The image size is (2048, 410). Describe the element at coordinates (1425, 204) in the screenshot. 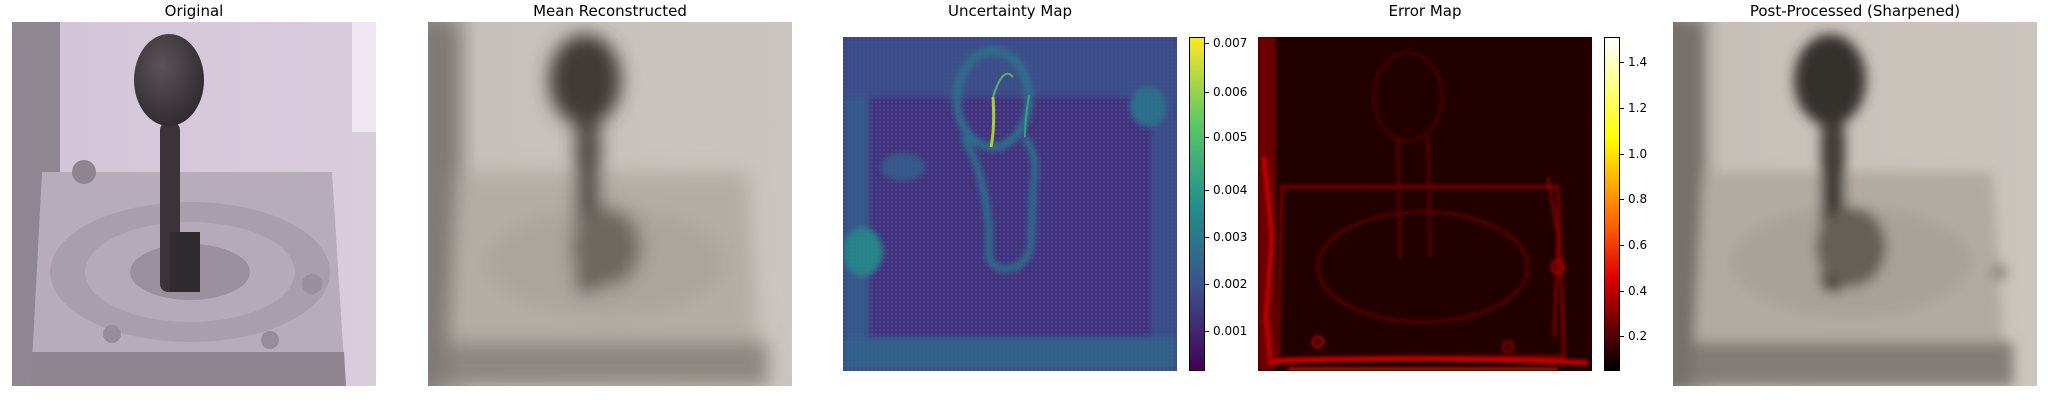

I see `error-heatmap` at that location.